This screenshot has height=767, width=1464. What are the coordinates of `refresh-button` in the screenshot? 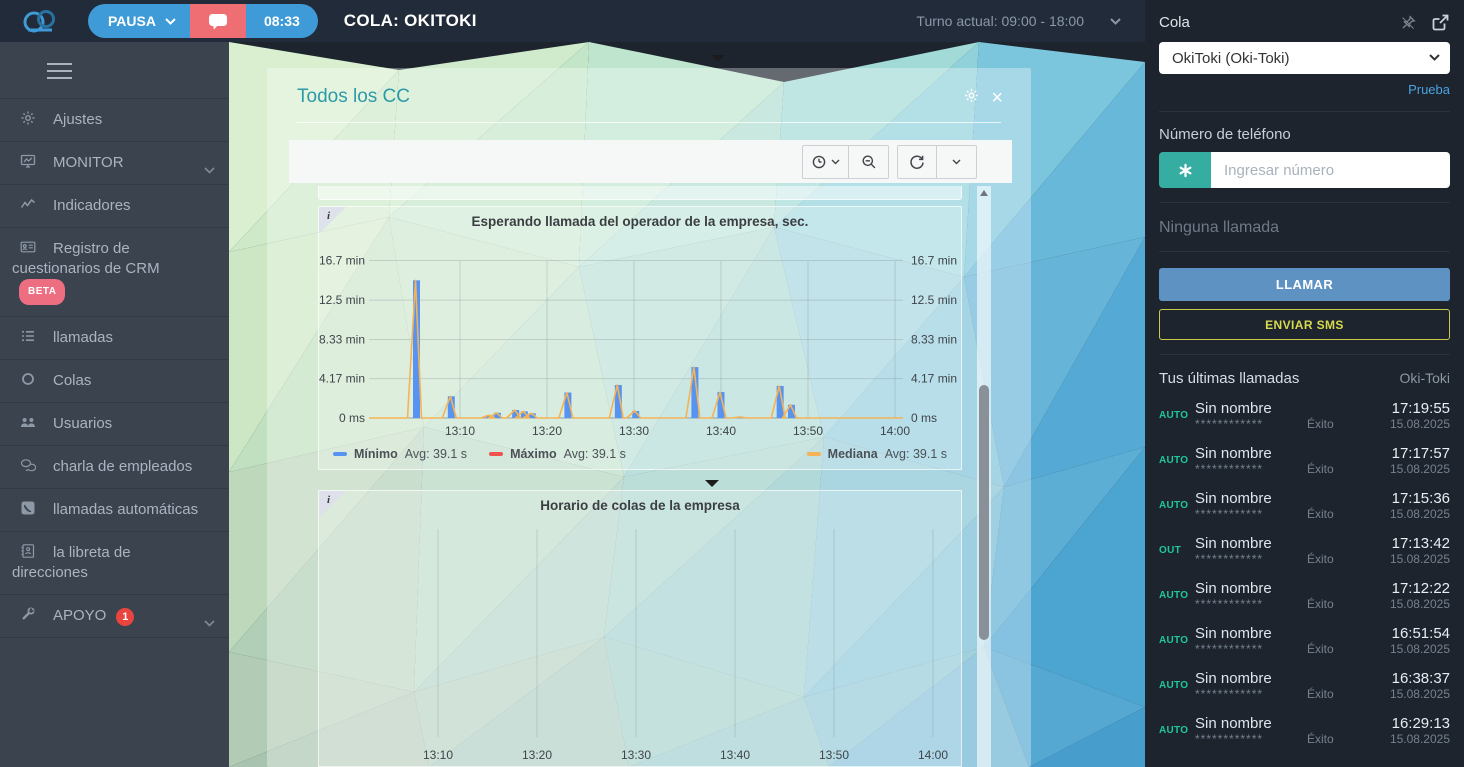 It's located at (917, 161).